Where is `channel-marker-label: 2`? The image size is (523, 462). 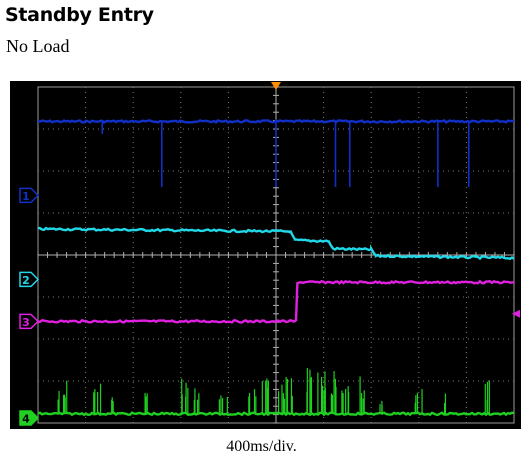
channel-marker-label: 2 is located at coordinates (26, 280).